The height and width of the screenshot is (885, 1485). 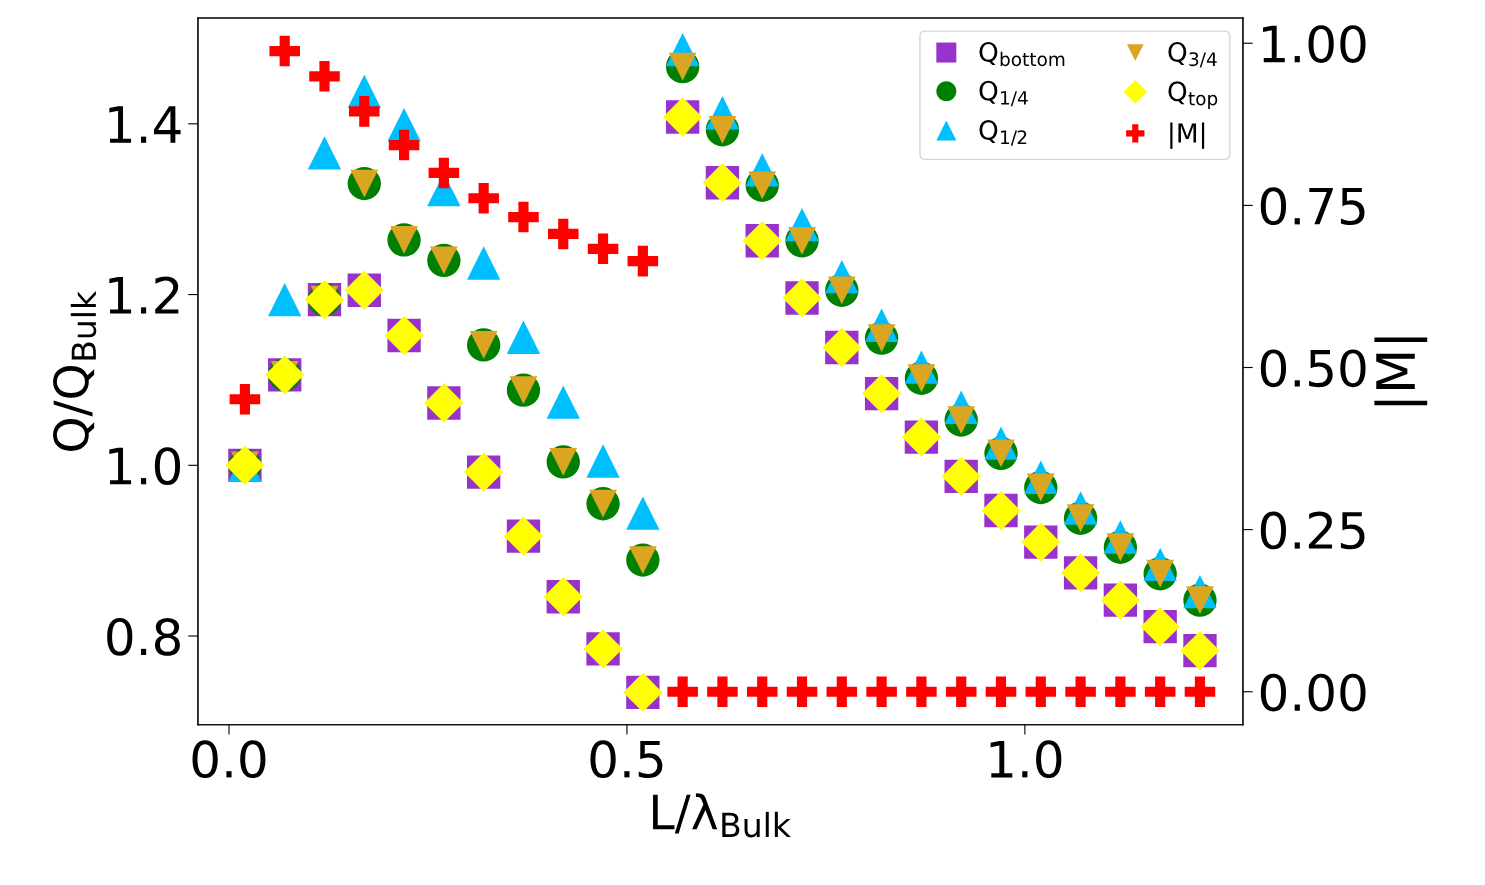 What do you see at coordinates (1312, 206) in the screenshot?
I see `y2-tick-label: 0.75` at bounding box center [1312, 206].